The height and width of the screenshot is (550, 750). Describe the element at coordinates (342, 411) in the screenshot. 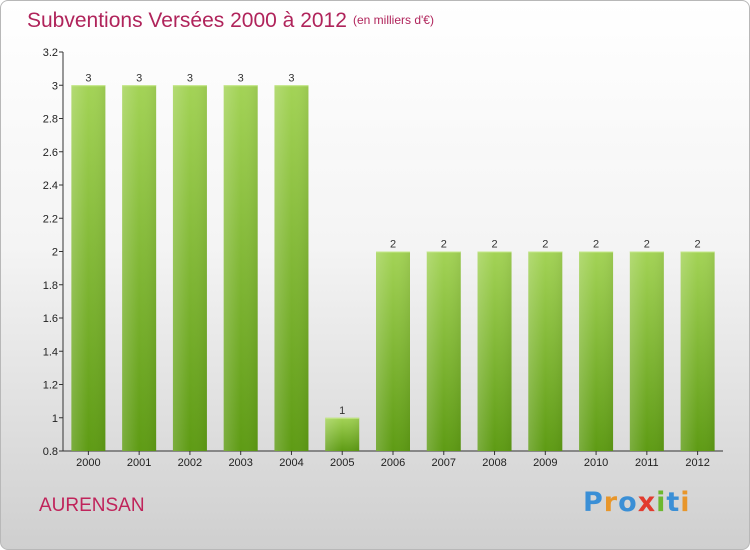

I see `data-label: 1` at that location.